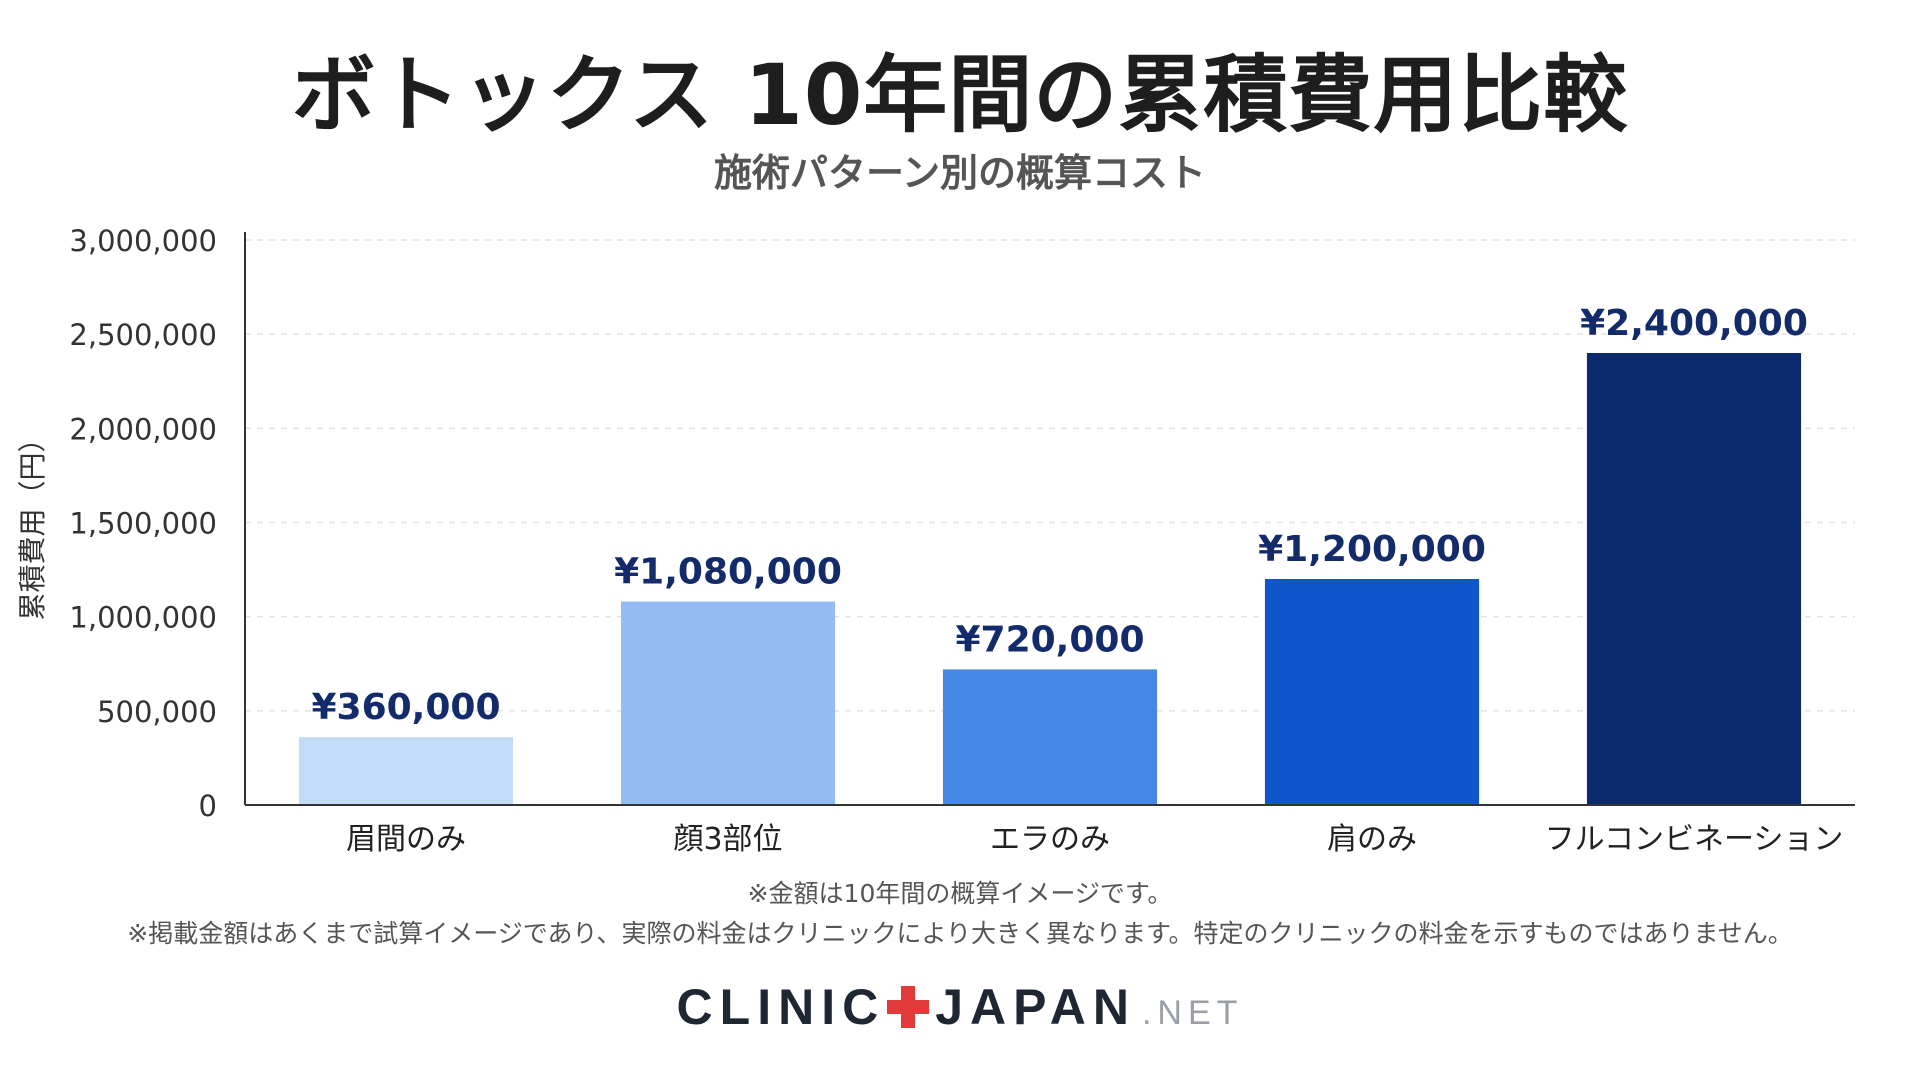 The height and width of the screenshot is (1080, 1920). What do you see at coordinates (1694, 839) in the screenshot?
I see `x-tick-label: フルコンビネーション` at bounding box center [1694, 839].